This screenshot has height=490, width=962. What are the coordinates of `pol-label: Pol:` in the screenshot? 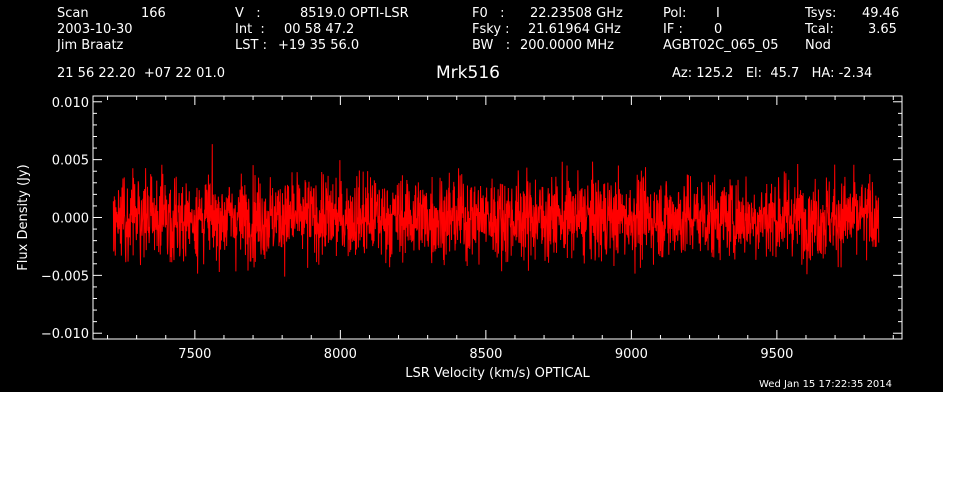 It's located at (675, 13).